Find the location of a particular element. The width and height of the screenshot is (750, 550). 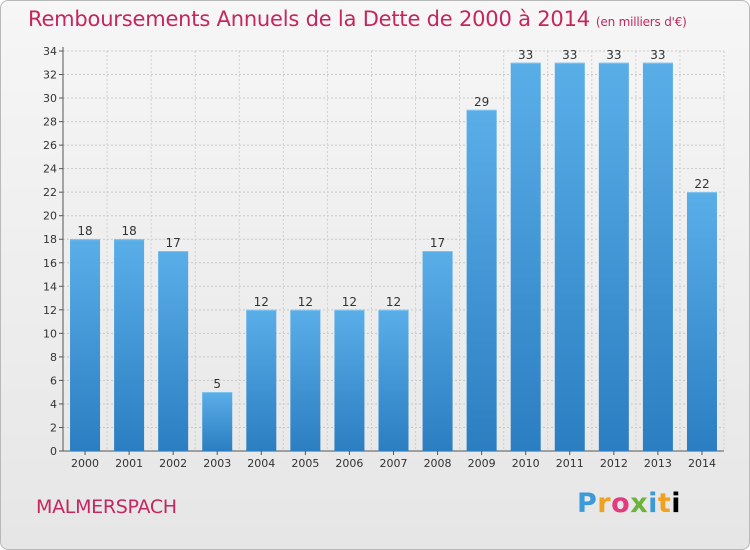

y-tick-label: 4 is located at coordinates (53, 404).